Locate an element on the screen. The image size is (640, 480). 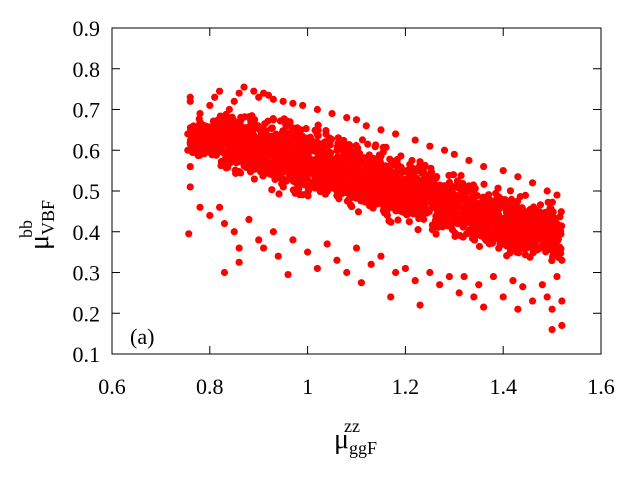
y-tick-label: 0.1 is located at coordinates (87, 354).